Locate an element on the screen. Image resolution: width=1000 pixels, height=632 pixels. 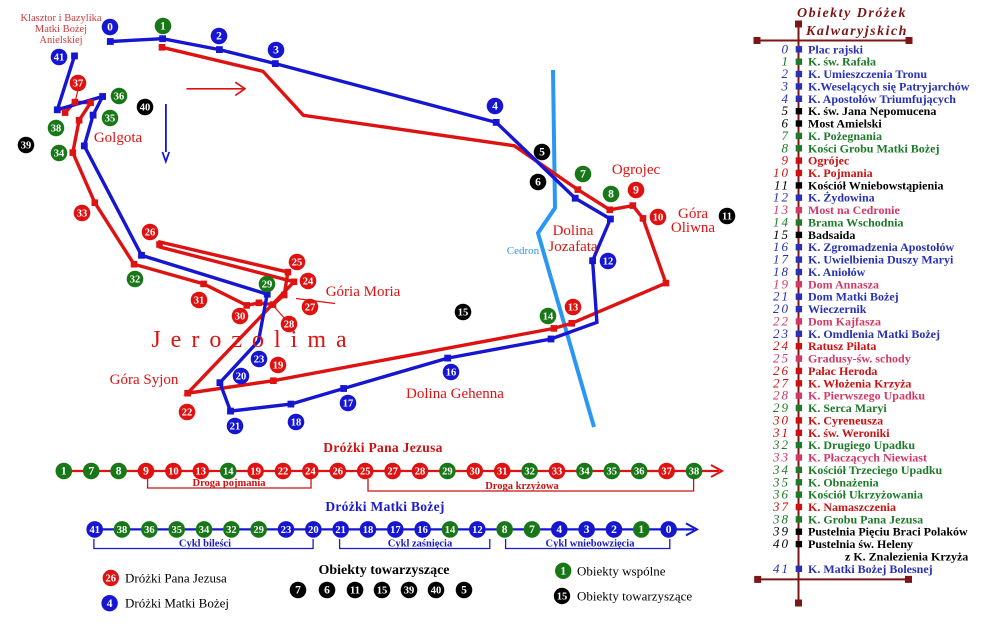
svg-text: K. Apostołów Triumfujących is located at coordinates (882, 99).